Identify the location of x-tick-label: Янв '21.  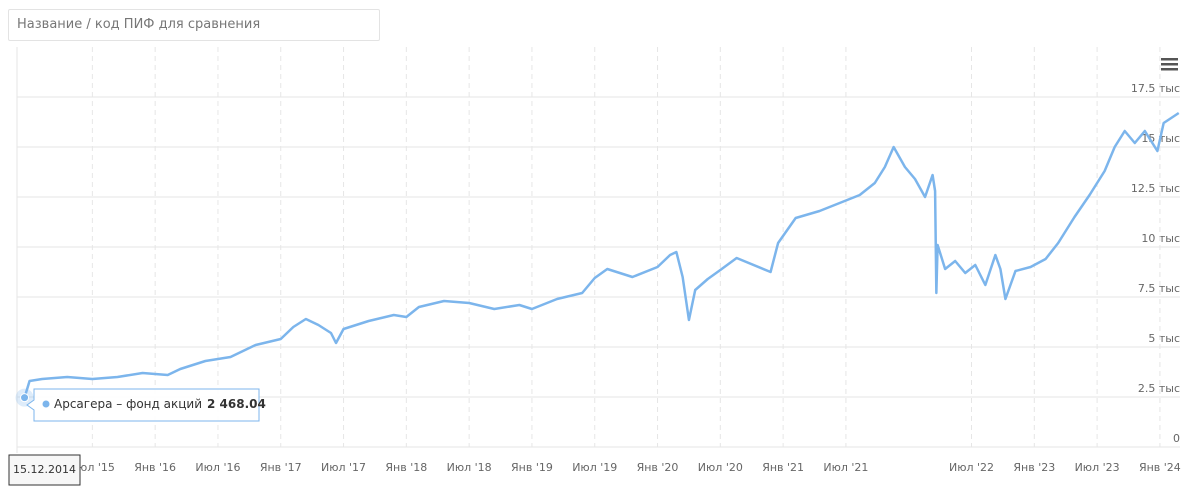
(783, 467).